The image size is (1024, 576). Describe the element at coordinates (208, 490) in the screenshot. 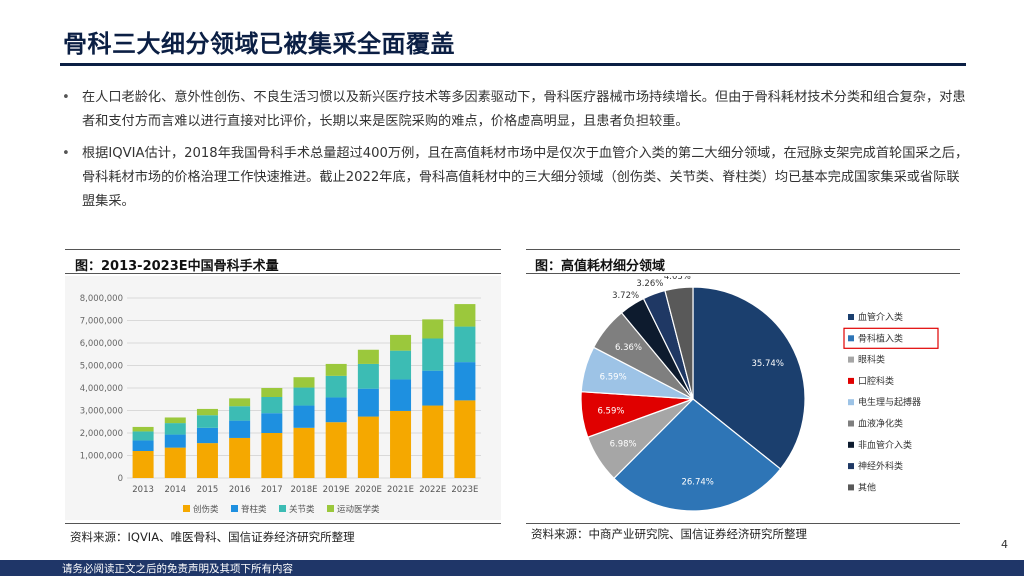

I see `x-tick-label: 2015` at that location.